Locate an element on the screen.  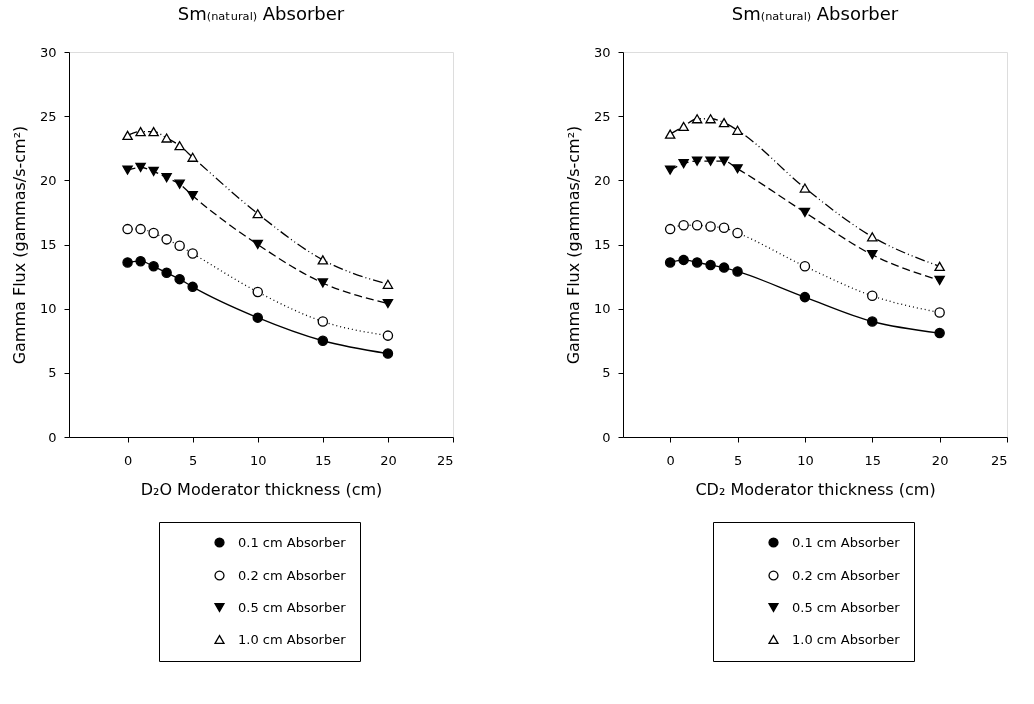
legend-label: 0.2 cm Absorber is located at coordinates (846, 575).